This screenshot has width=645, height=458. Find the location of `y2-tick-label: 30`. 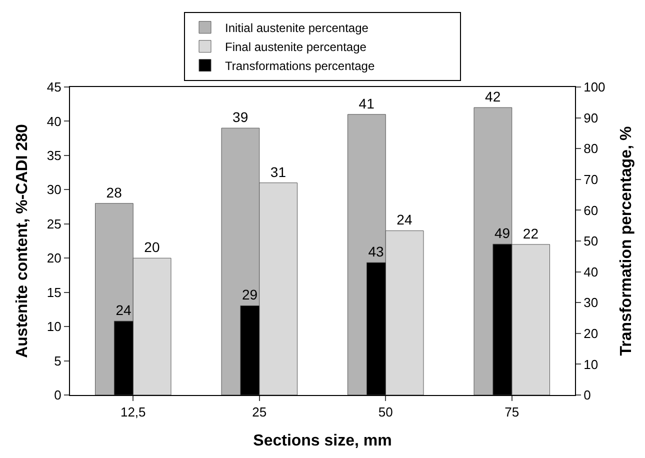

y2-tick-label: 30 is located at coordinates (591, 302).